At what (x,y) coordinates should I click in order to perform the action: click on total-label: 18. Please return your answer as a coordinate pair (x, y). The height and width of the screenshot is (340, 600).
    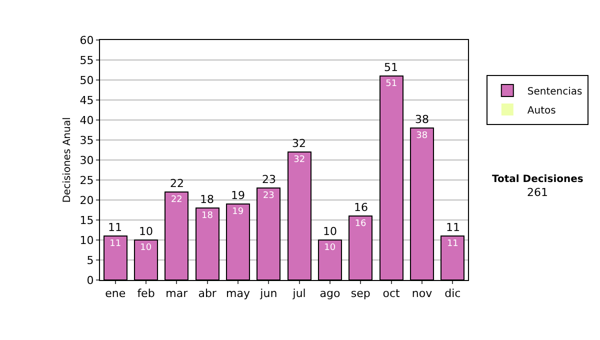
    Looking at the image, I should click on (207, 199).